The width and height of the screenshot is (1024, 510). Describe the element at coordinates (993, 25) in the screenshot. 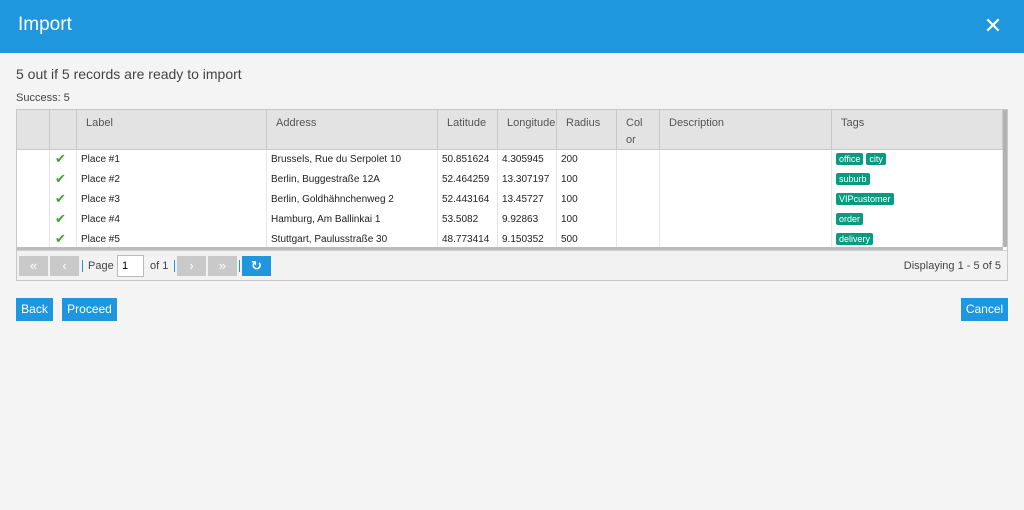

I see `close-icon: ✕` at that location.